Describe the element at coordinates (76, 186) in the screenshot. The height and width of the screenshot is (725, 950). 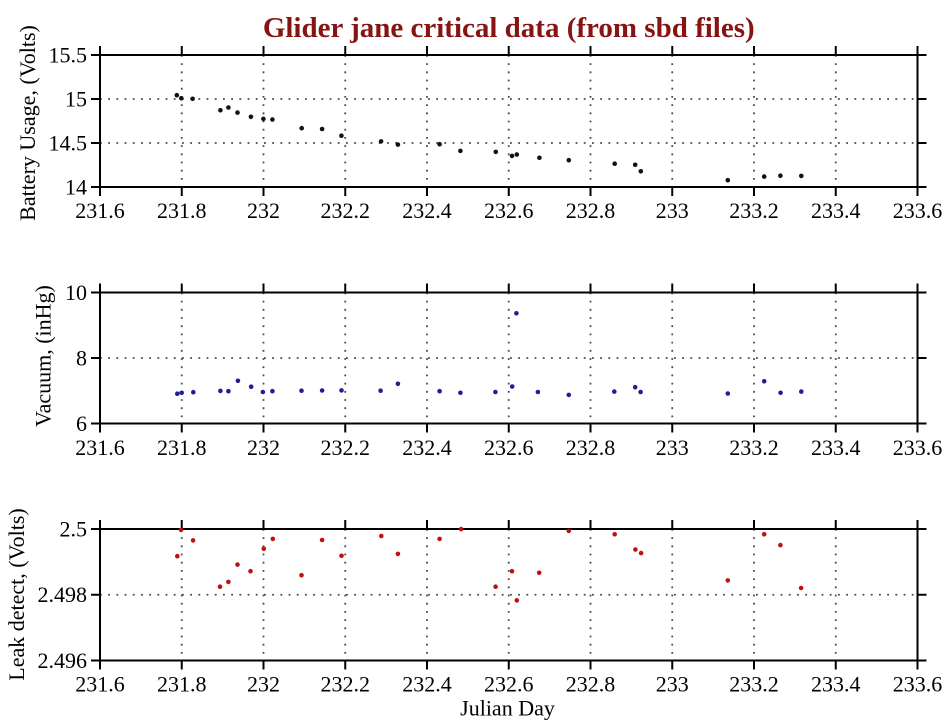
I see `svg-text: 14` at that location.